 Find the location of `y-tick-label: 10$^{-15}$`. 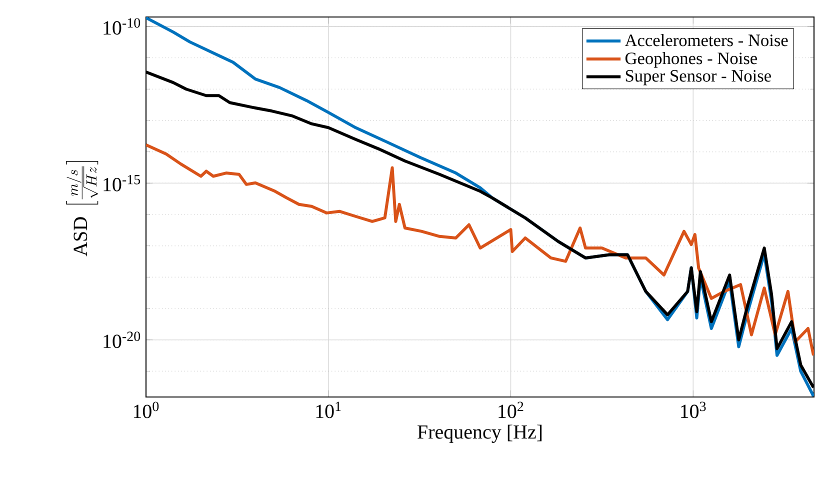

y-tick-label: 10$^{-15}$ is located at coordinates (122, 183).